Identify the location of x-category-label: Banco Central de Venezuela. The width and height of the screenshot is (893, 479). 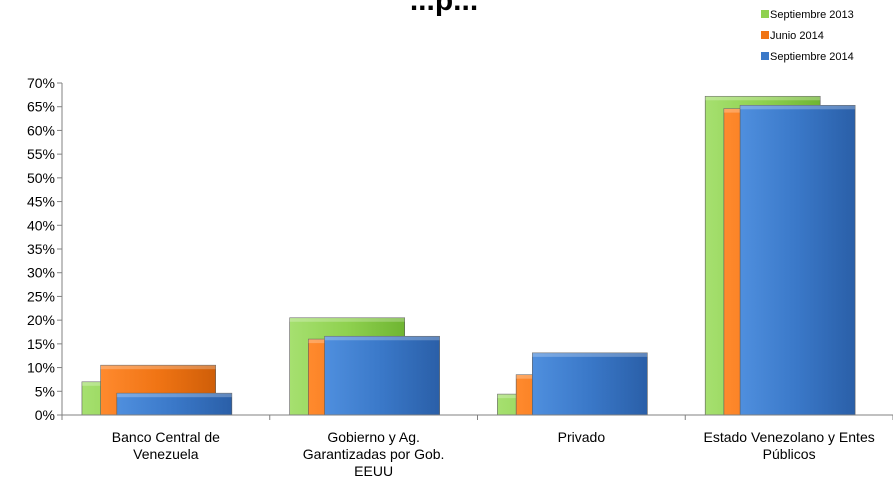
(166, 445).